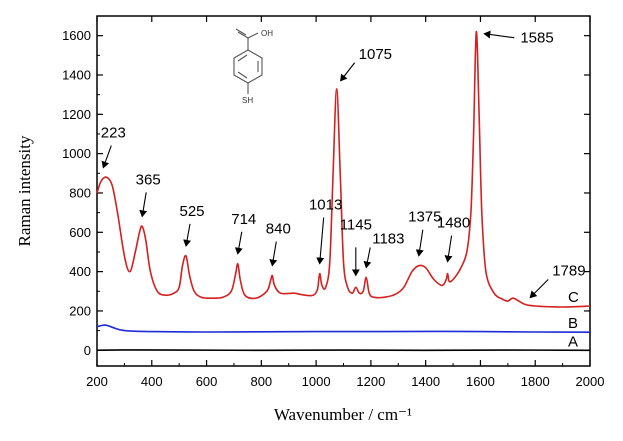 This screenshot has width=623, height=441. What do you see at coordinates (316, 381) in the screenshot?
I see `x-tick-label: 1000` at bounding box center [316, 381].